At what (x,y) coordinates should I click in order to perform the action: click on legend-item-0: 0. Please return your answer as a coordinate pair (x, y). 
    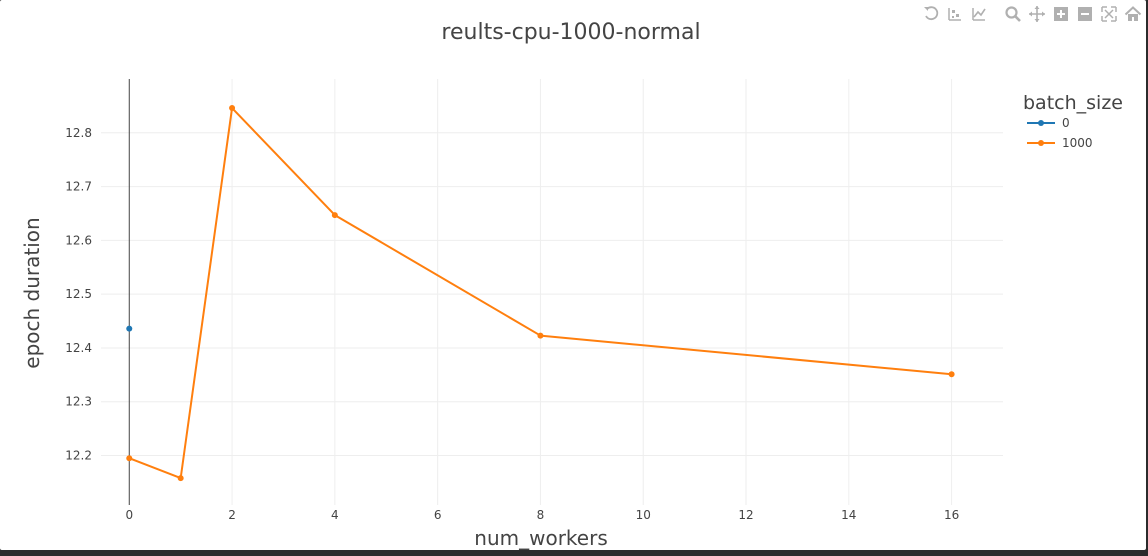
    Looking at the image, I should click on (1048, 123).